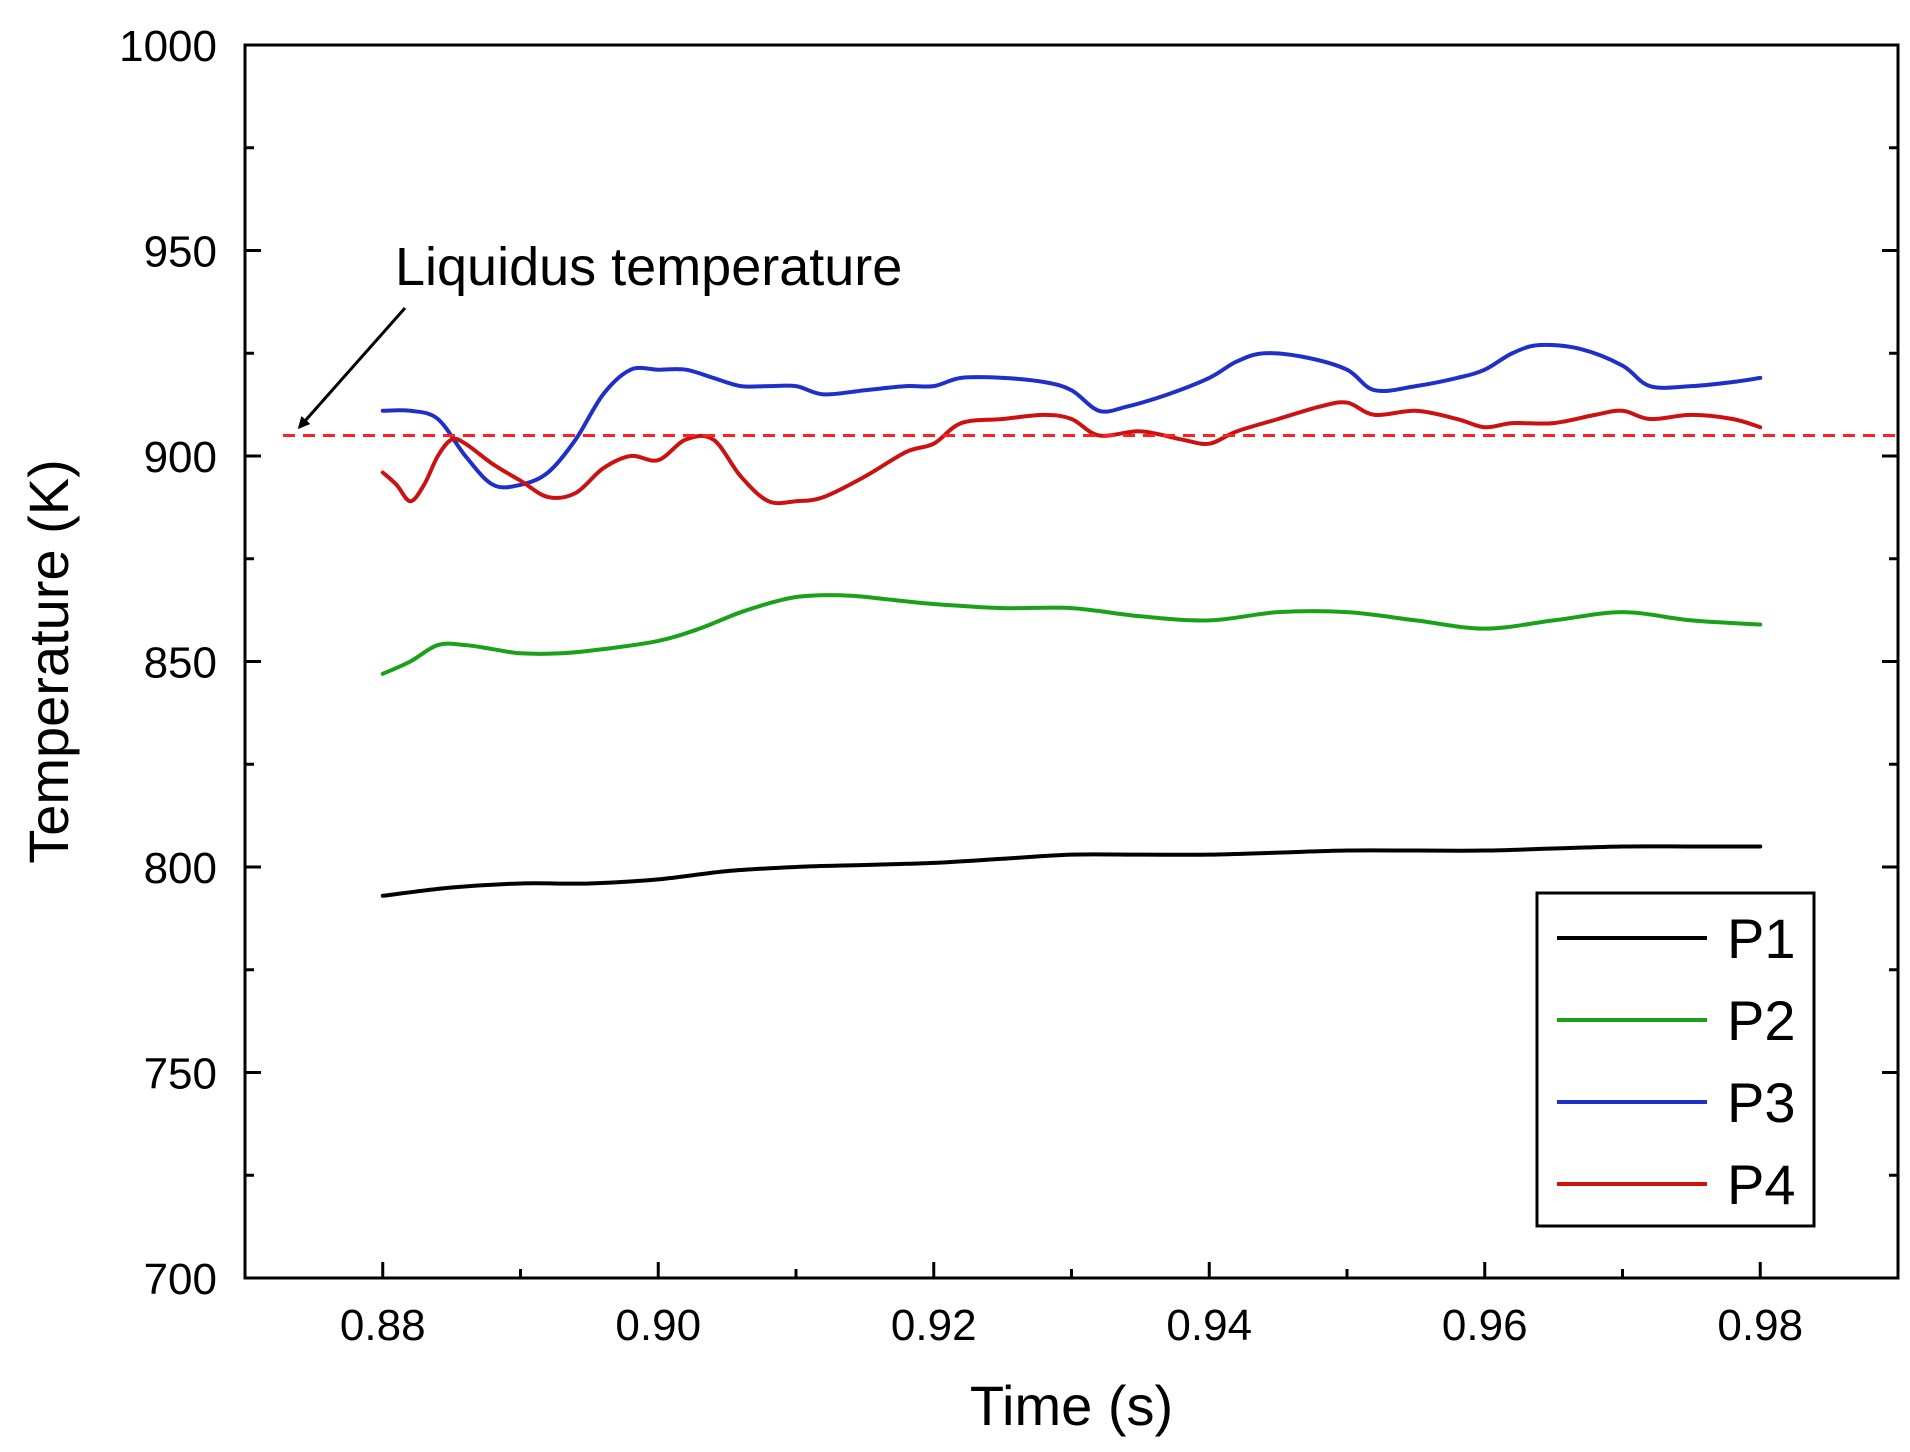 The image size is (1910, 1452). I want to click on y-tick-label: 700, so click(180, 1279).